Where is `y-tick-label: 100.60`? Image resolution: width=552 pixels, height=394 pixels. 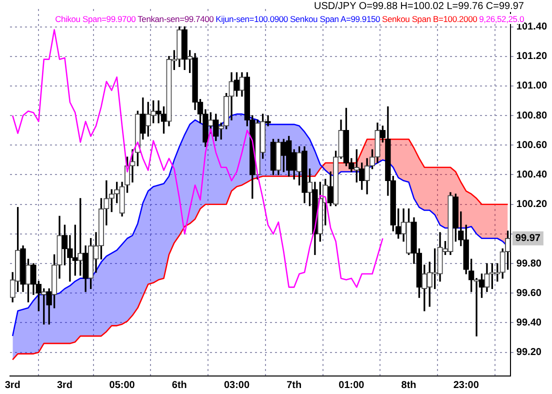
y-tick-label: 100.60 is located at coordinates (532, 145).